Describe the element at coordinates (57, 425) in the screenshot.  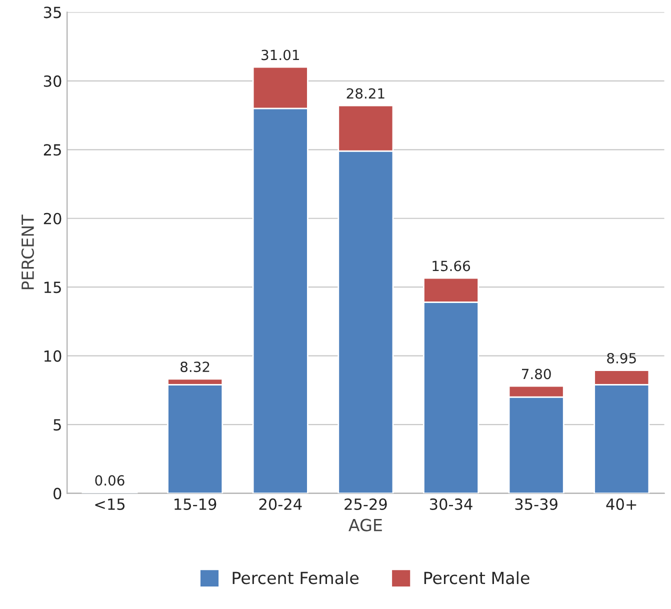
I see `y-tick-label: 5` at that location.